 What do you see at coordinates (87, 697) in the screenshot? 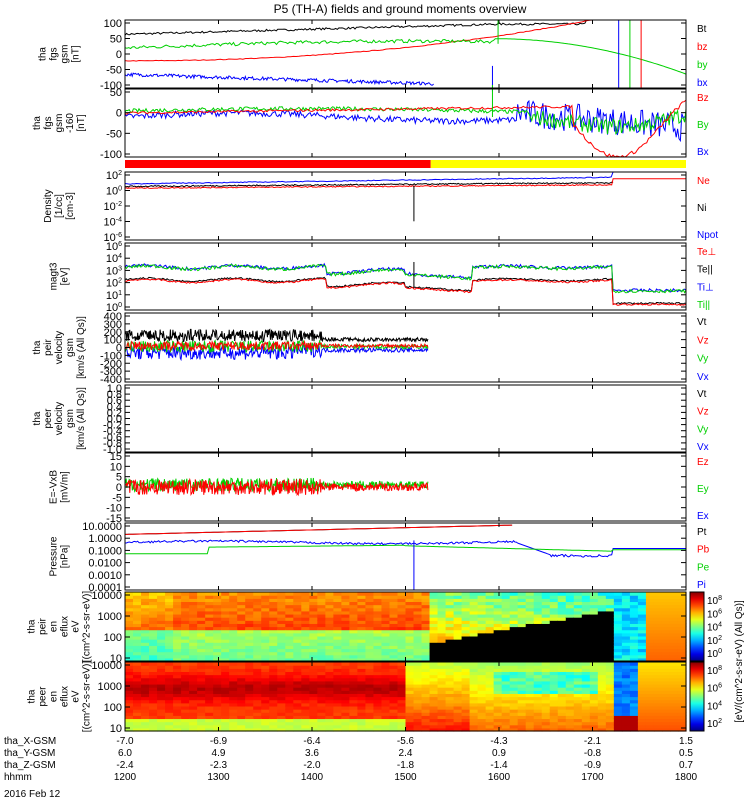
I see `y-axis-label: [(cm^2-s-sr-eV)]` at bounding box center [87, 697].